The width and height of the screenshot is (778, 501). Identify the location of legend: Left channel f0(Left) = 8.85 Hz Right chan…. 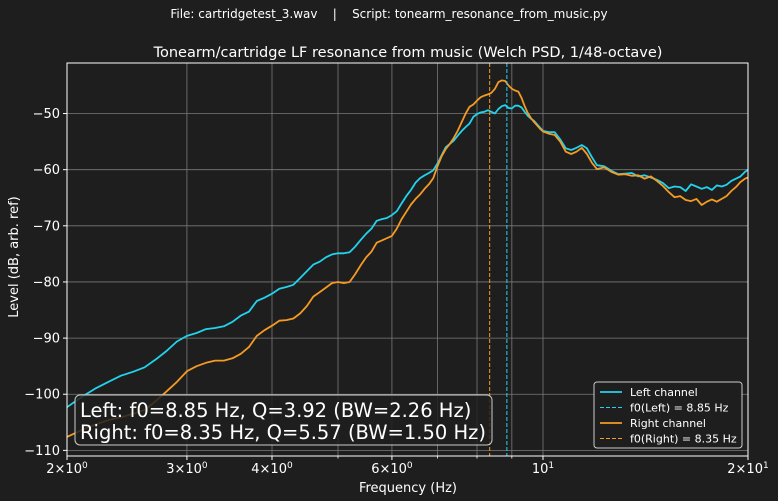
(668, 415).